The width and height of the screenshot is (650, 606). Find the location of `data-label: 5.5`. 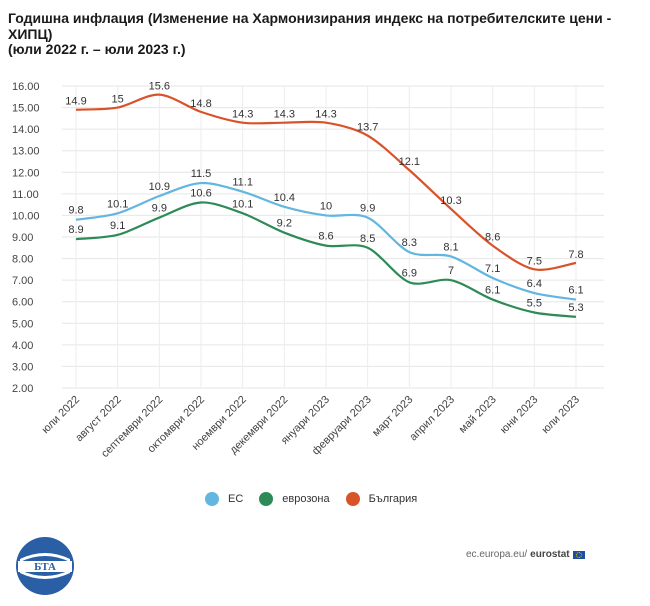

data-label: 5.5 is located at coordinates (534, 304).